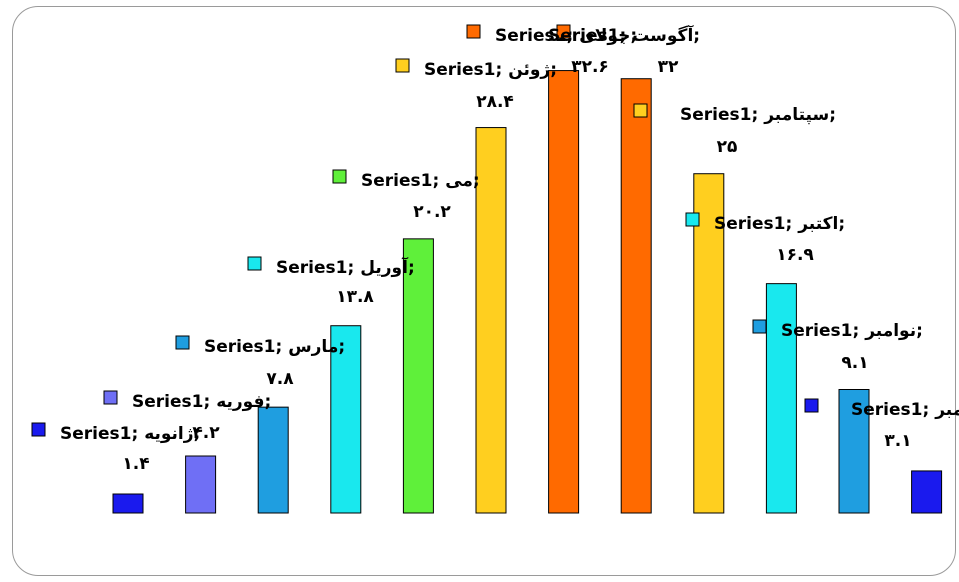 This screenshot has width=959, height=582. I want to click on label-line1-10: Series1; اکتبر;, so click(779, 224).